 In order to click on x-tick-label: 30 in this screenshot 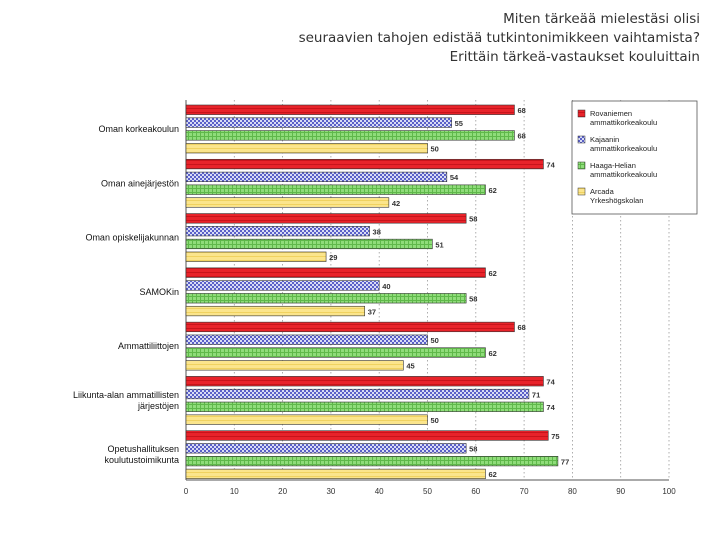, I will do `click(330, 491)`.